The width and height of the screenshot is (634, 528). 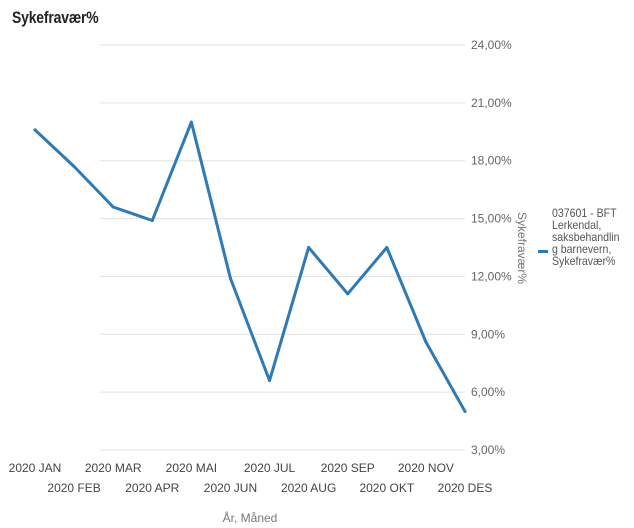 What do you see at coordinates (152, 488) in the screenshot?
I see `x-tick-label: 2020 APR` at bounding box center [152, 488].